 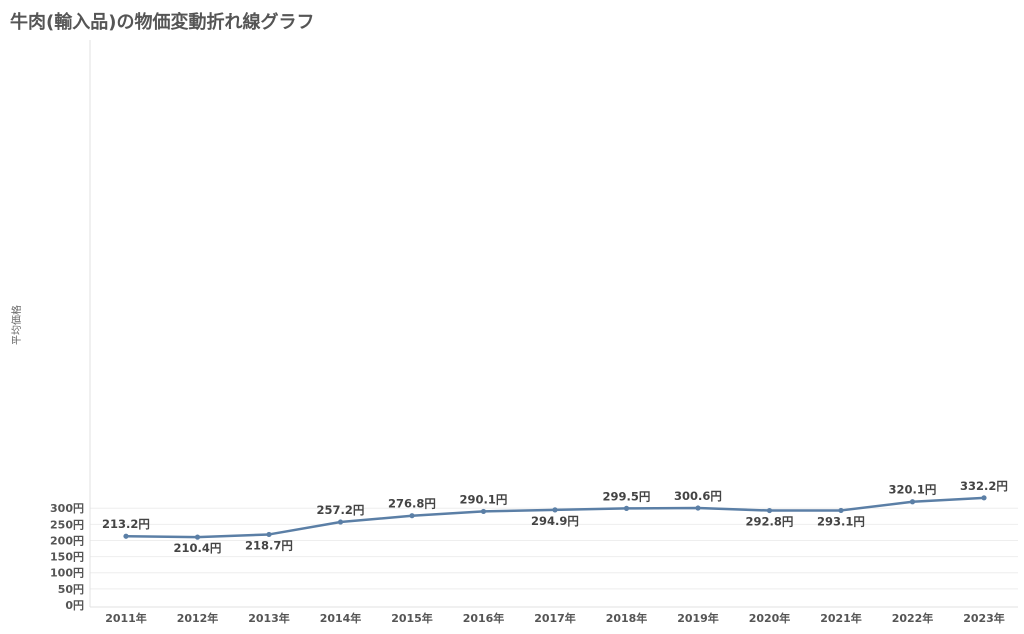 I want to click on y-axis-title: 平均価格, so click(x=16, y=325).